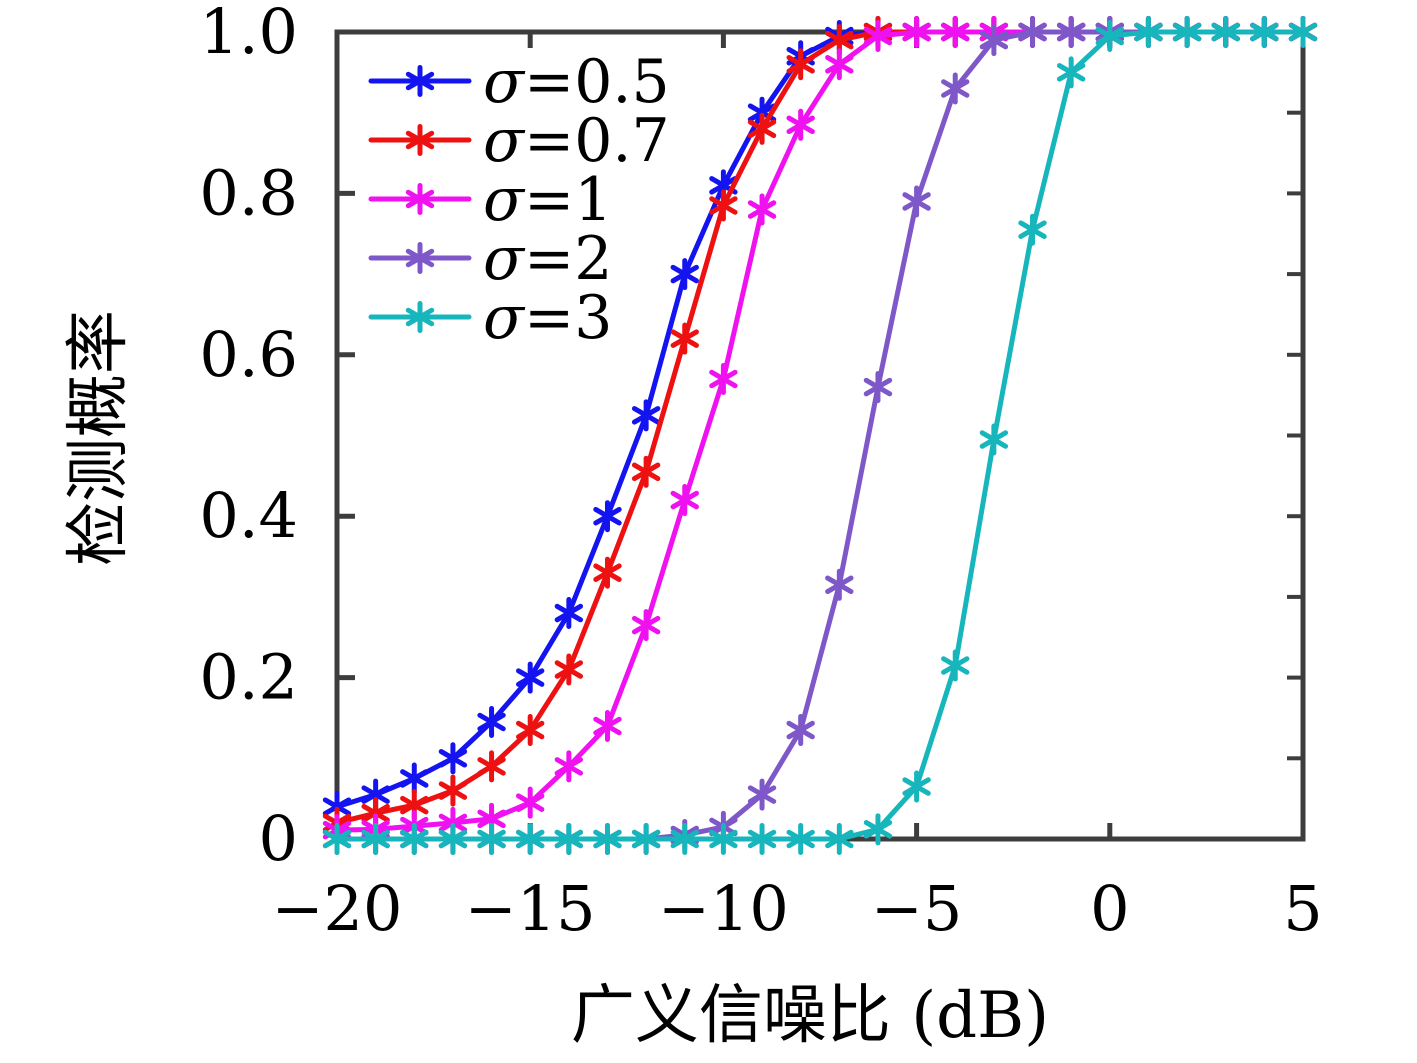 Image resolution: width=1417 pixels, height=1063 pixels. What do you see at coordinates (1109, 908) in the screenshot?
I see `x-tick-label: 0` at bounding box center [1109, 908].